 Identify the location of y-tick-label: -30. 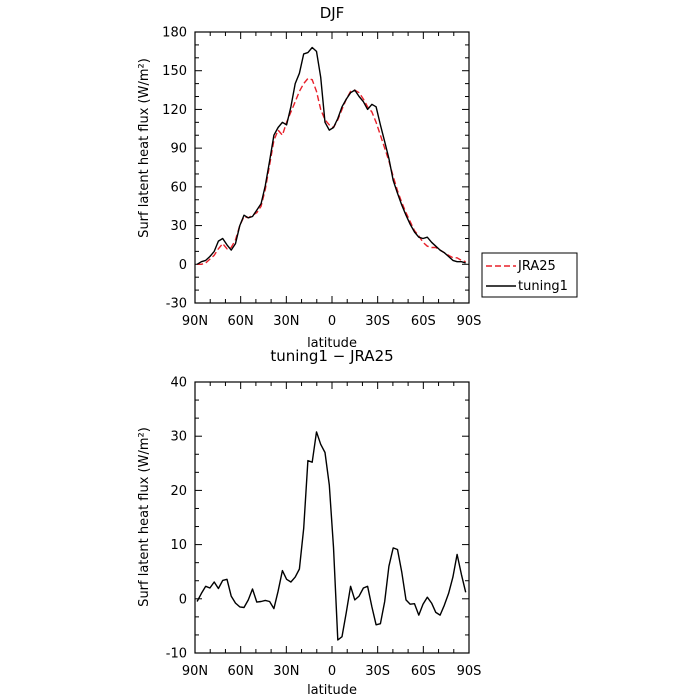
(176, 304).